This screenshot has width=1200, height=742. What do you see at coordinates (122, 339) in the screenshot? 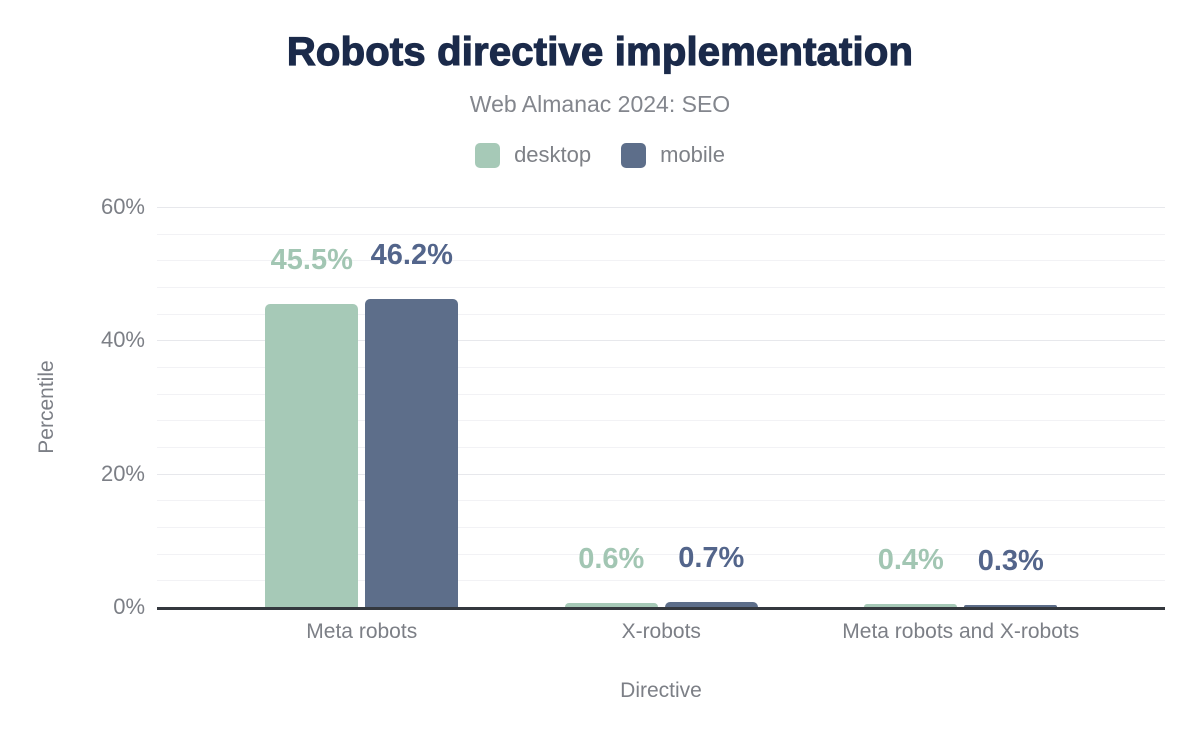
I see `y-tick-label: 40%` at bounding box center [122, 339].